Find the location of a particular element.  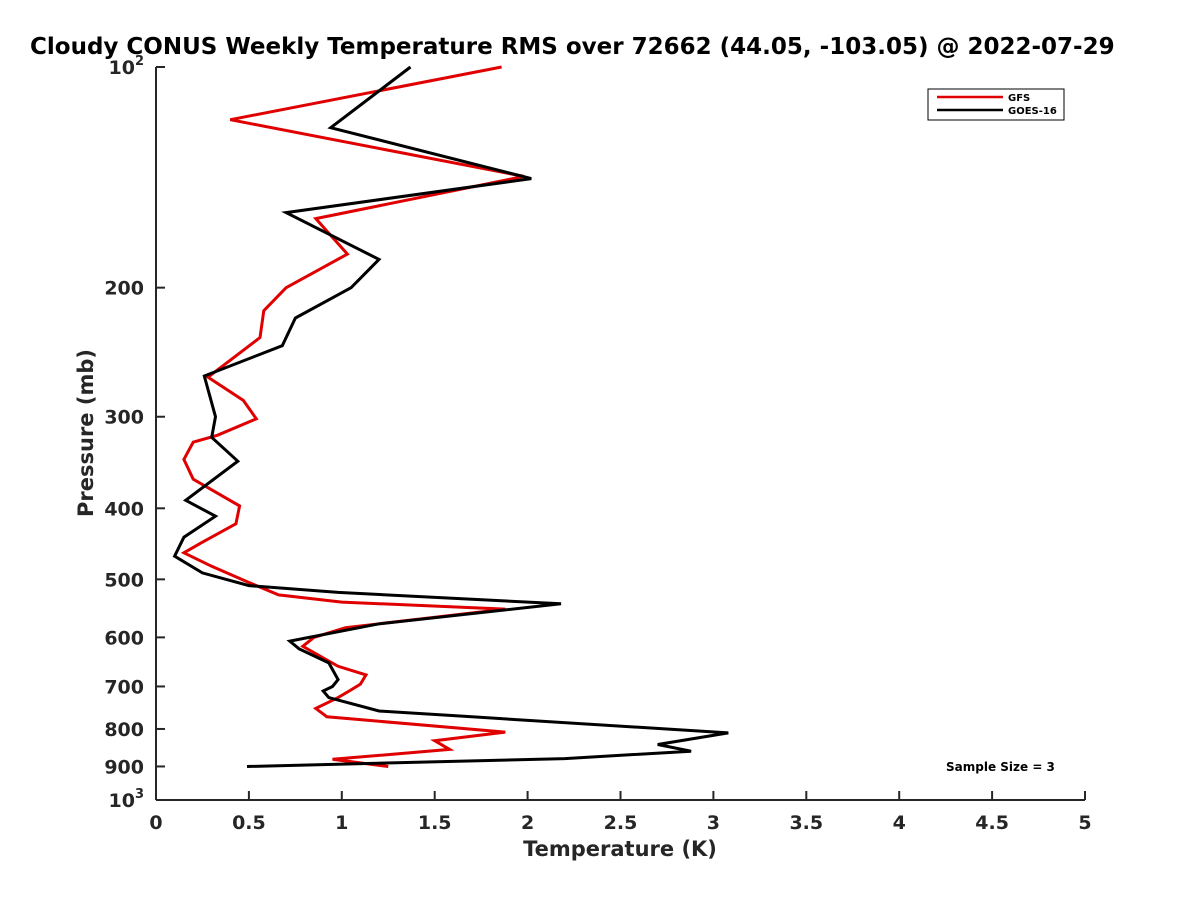

x-tick-label: 2.5 is located at coordinates (621, 823).